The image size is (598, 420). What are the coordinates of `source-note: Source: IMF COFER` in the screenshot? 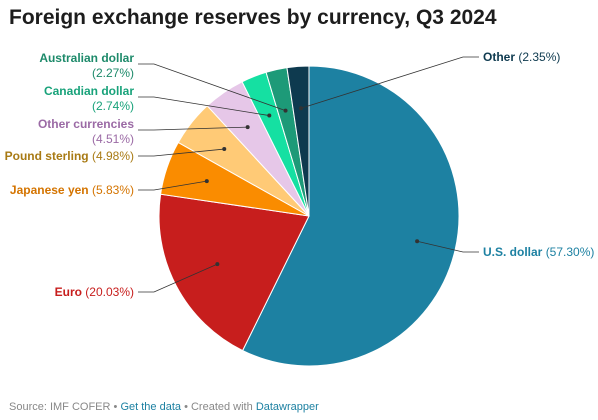 It's located at (60, 407).